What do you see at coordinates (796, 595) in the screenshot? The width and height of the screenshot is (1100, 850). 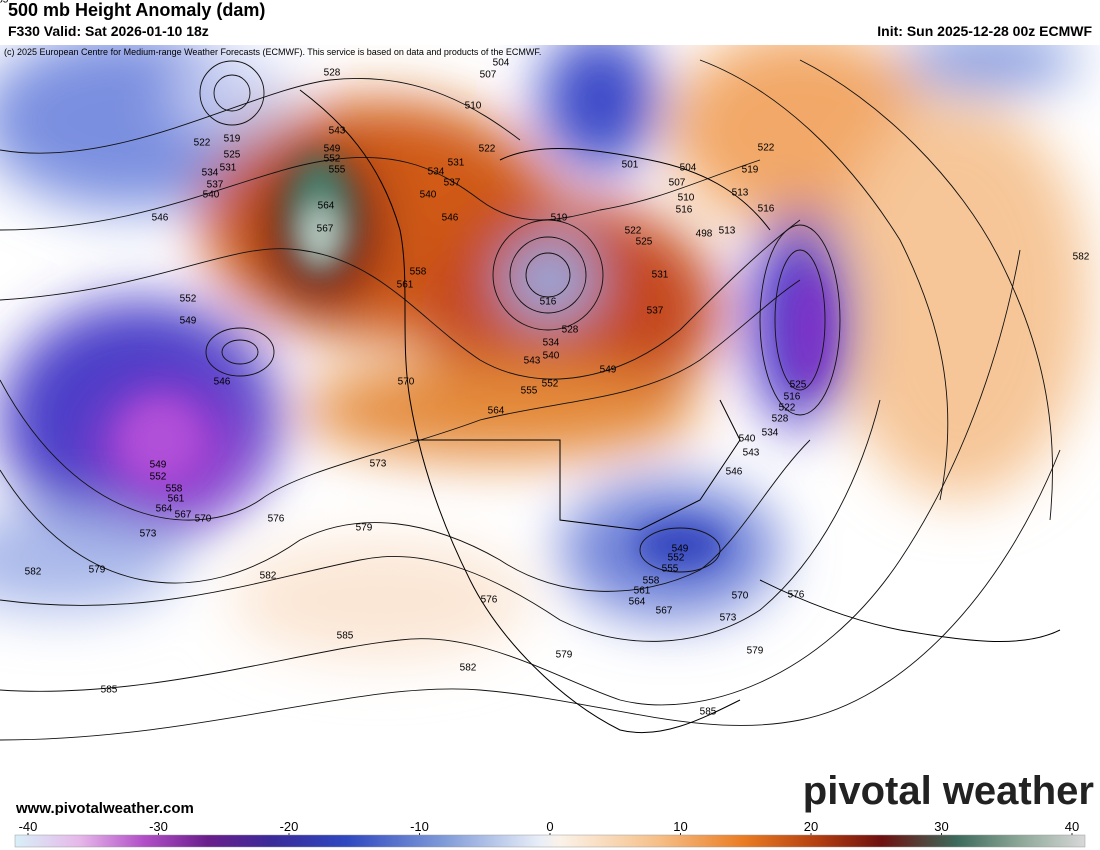 I see `contour-label: 576` at bounding box center [796, 595].